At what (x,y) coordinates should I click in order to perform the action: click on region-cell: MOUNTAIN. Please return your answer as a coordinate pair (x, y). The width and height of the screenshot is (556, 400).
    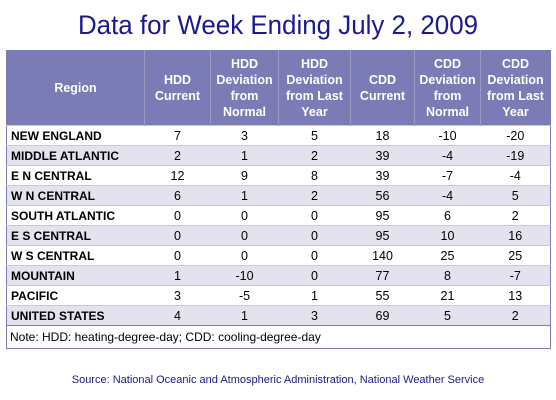
    Looking at the image, I should click on (75, 275).